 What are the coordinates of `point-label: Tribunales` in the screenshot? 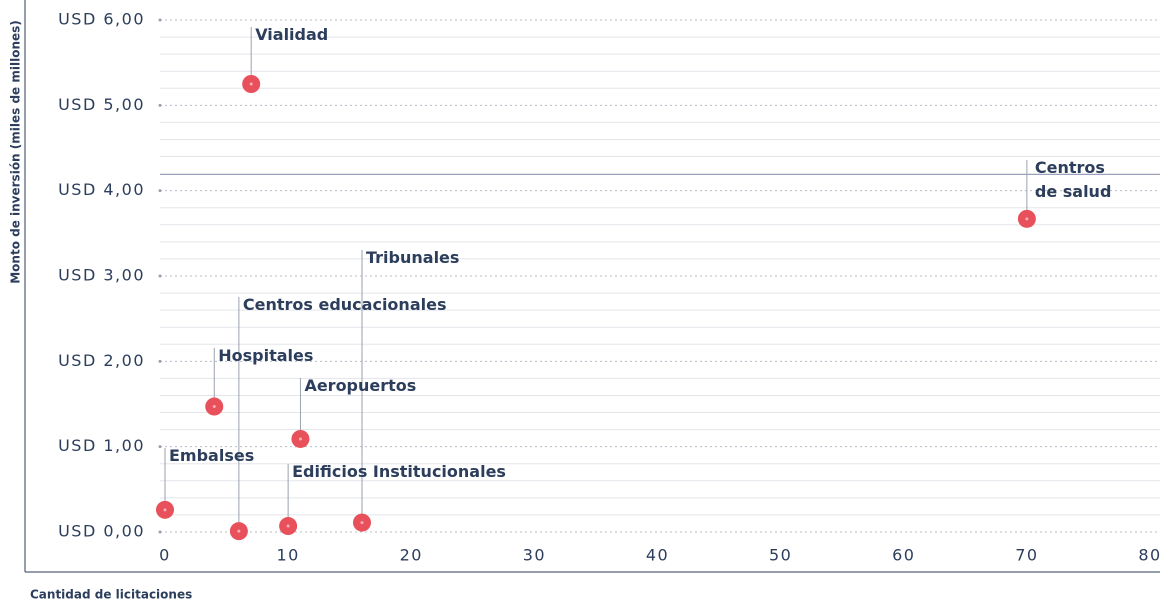 It's located at (412, 257).